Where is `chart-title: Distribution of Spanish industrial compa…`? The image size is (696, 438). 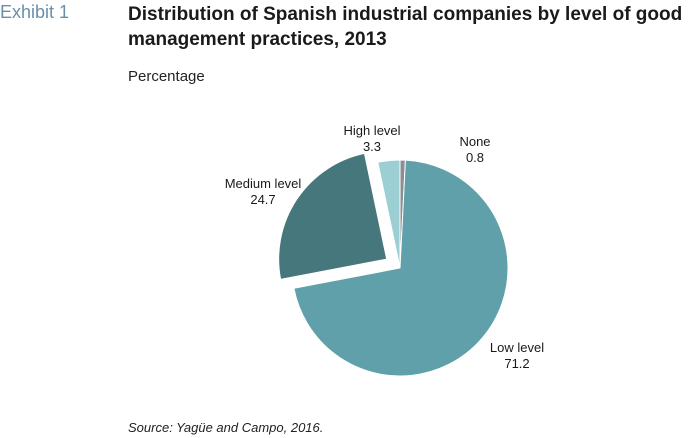
chart-title: Distribution of Spanish industrial compa… is located at coordinates (405, 27).